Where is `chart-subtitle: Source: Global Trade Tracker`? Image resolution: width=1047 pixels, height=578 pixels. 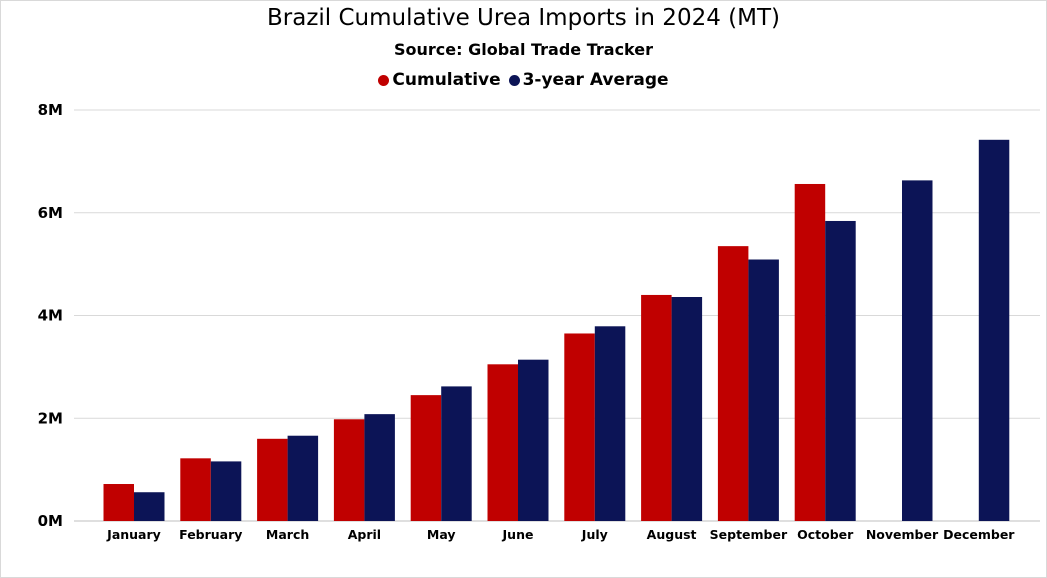 chart-subtitle: Source: Global Trade Tracker is located at coordinates (523, 49).